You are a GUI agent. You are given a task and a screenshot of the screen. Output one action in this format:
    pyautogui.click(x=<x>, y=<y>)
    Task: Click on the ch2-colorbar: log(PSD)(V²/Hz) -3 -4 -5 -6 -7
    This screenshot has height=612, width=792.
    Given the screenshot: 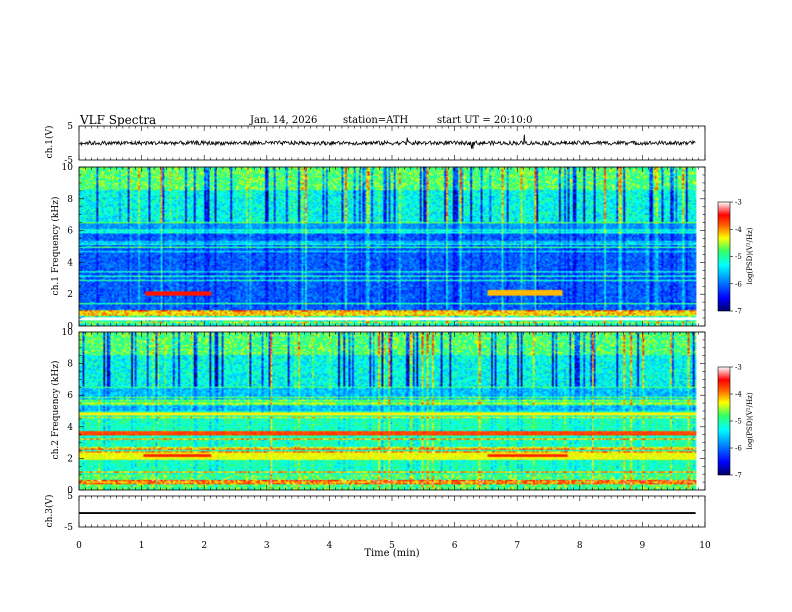 What is the action you would take?
    pyautogui.click(x=735, y=422)
    